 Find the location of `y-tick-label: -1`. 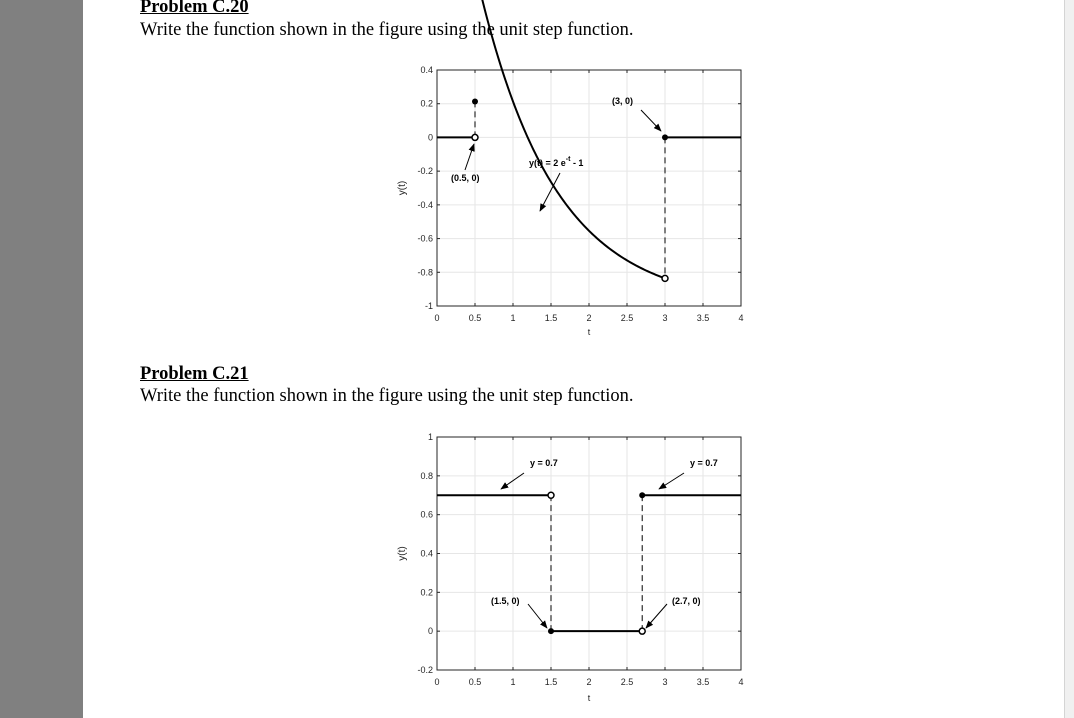

y-tick-label: -1 is located at coordinates (429, 306).